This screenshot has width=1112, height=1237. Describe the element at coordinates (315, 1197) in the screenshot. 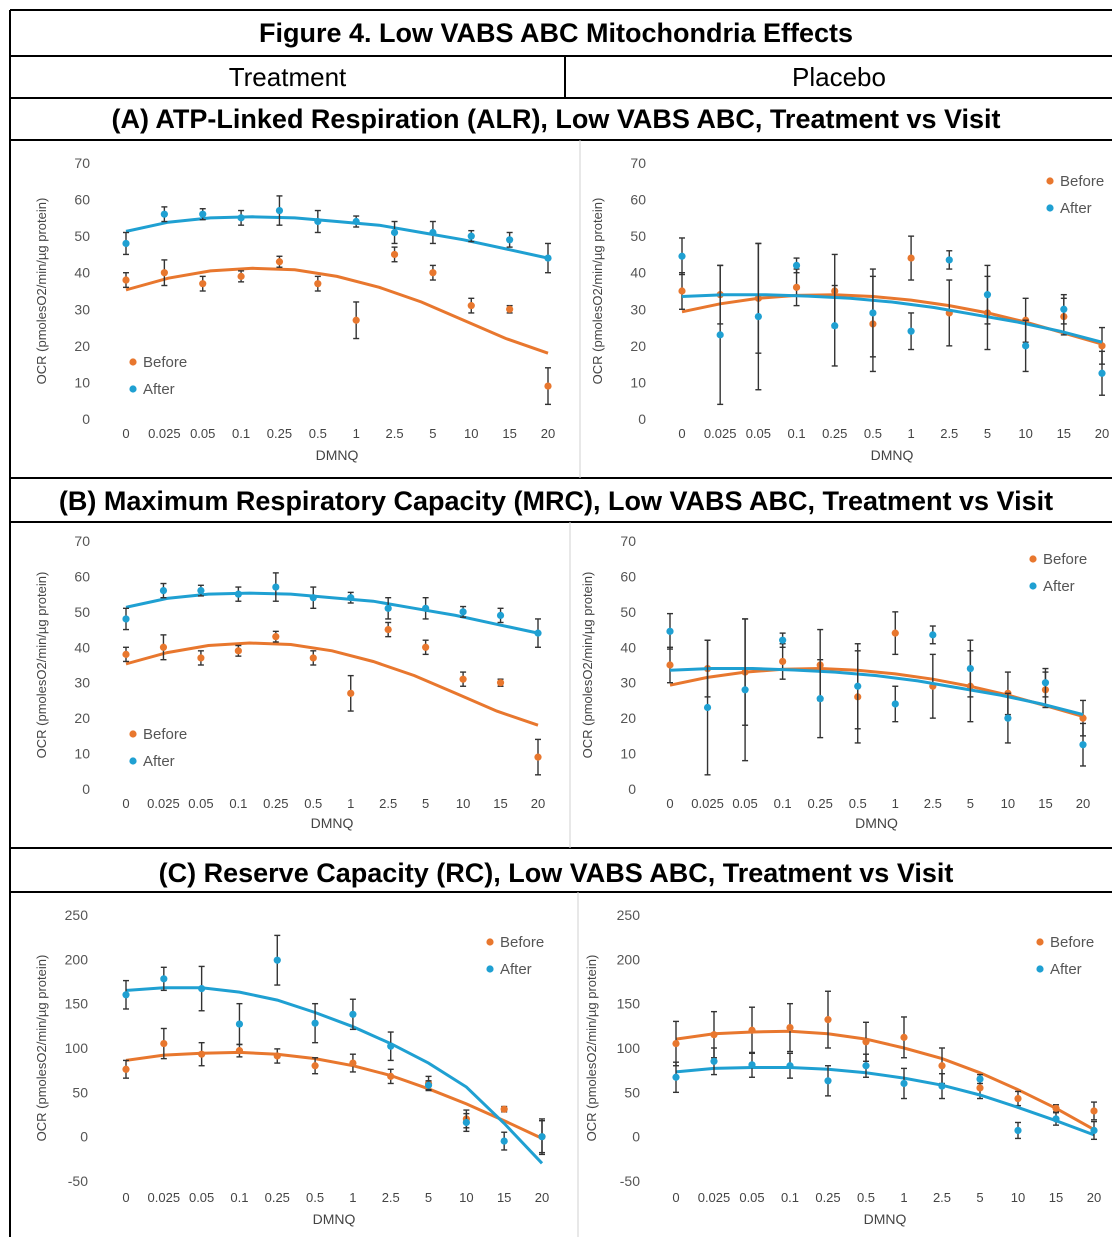

I see `x-tick-label: 0.5` at that location.